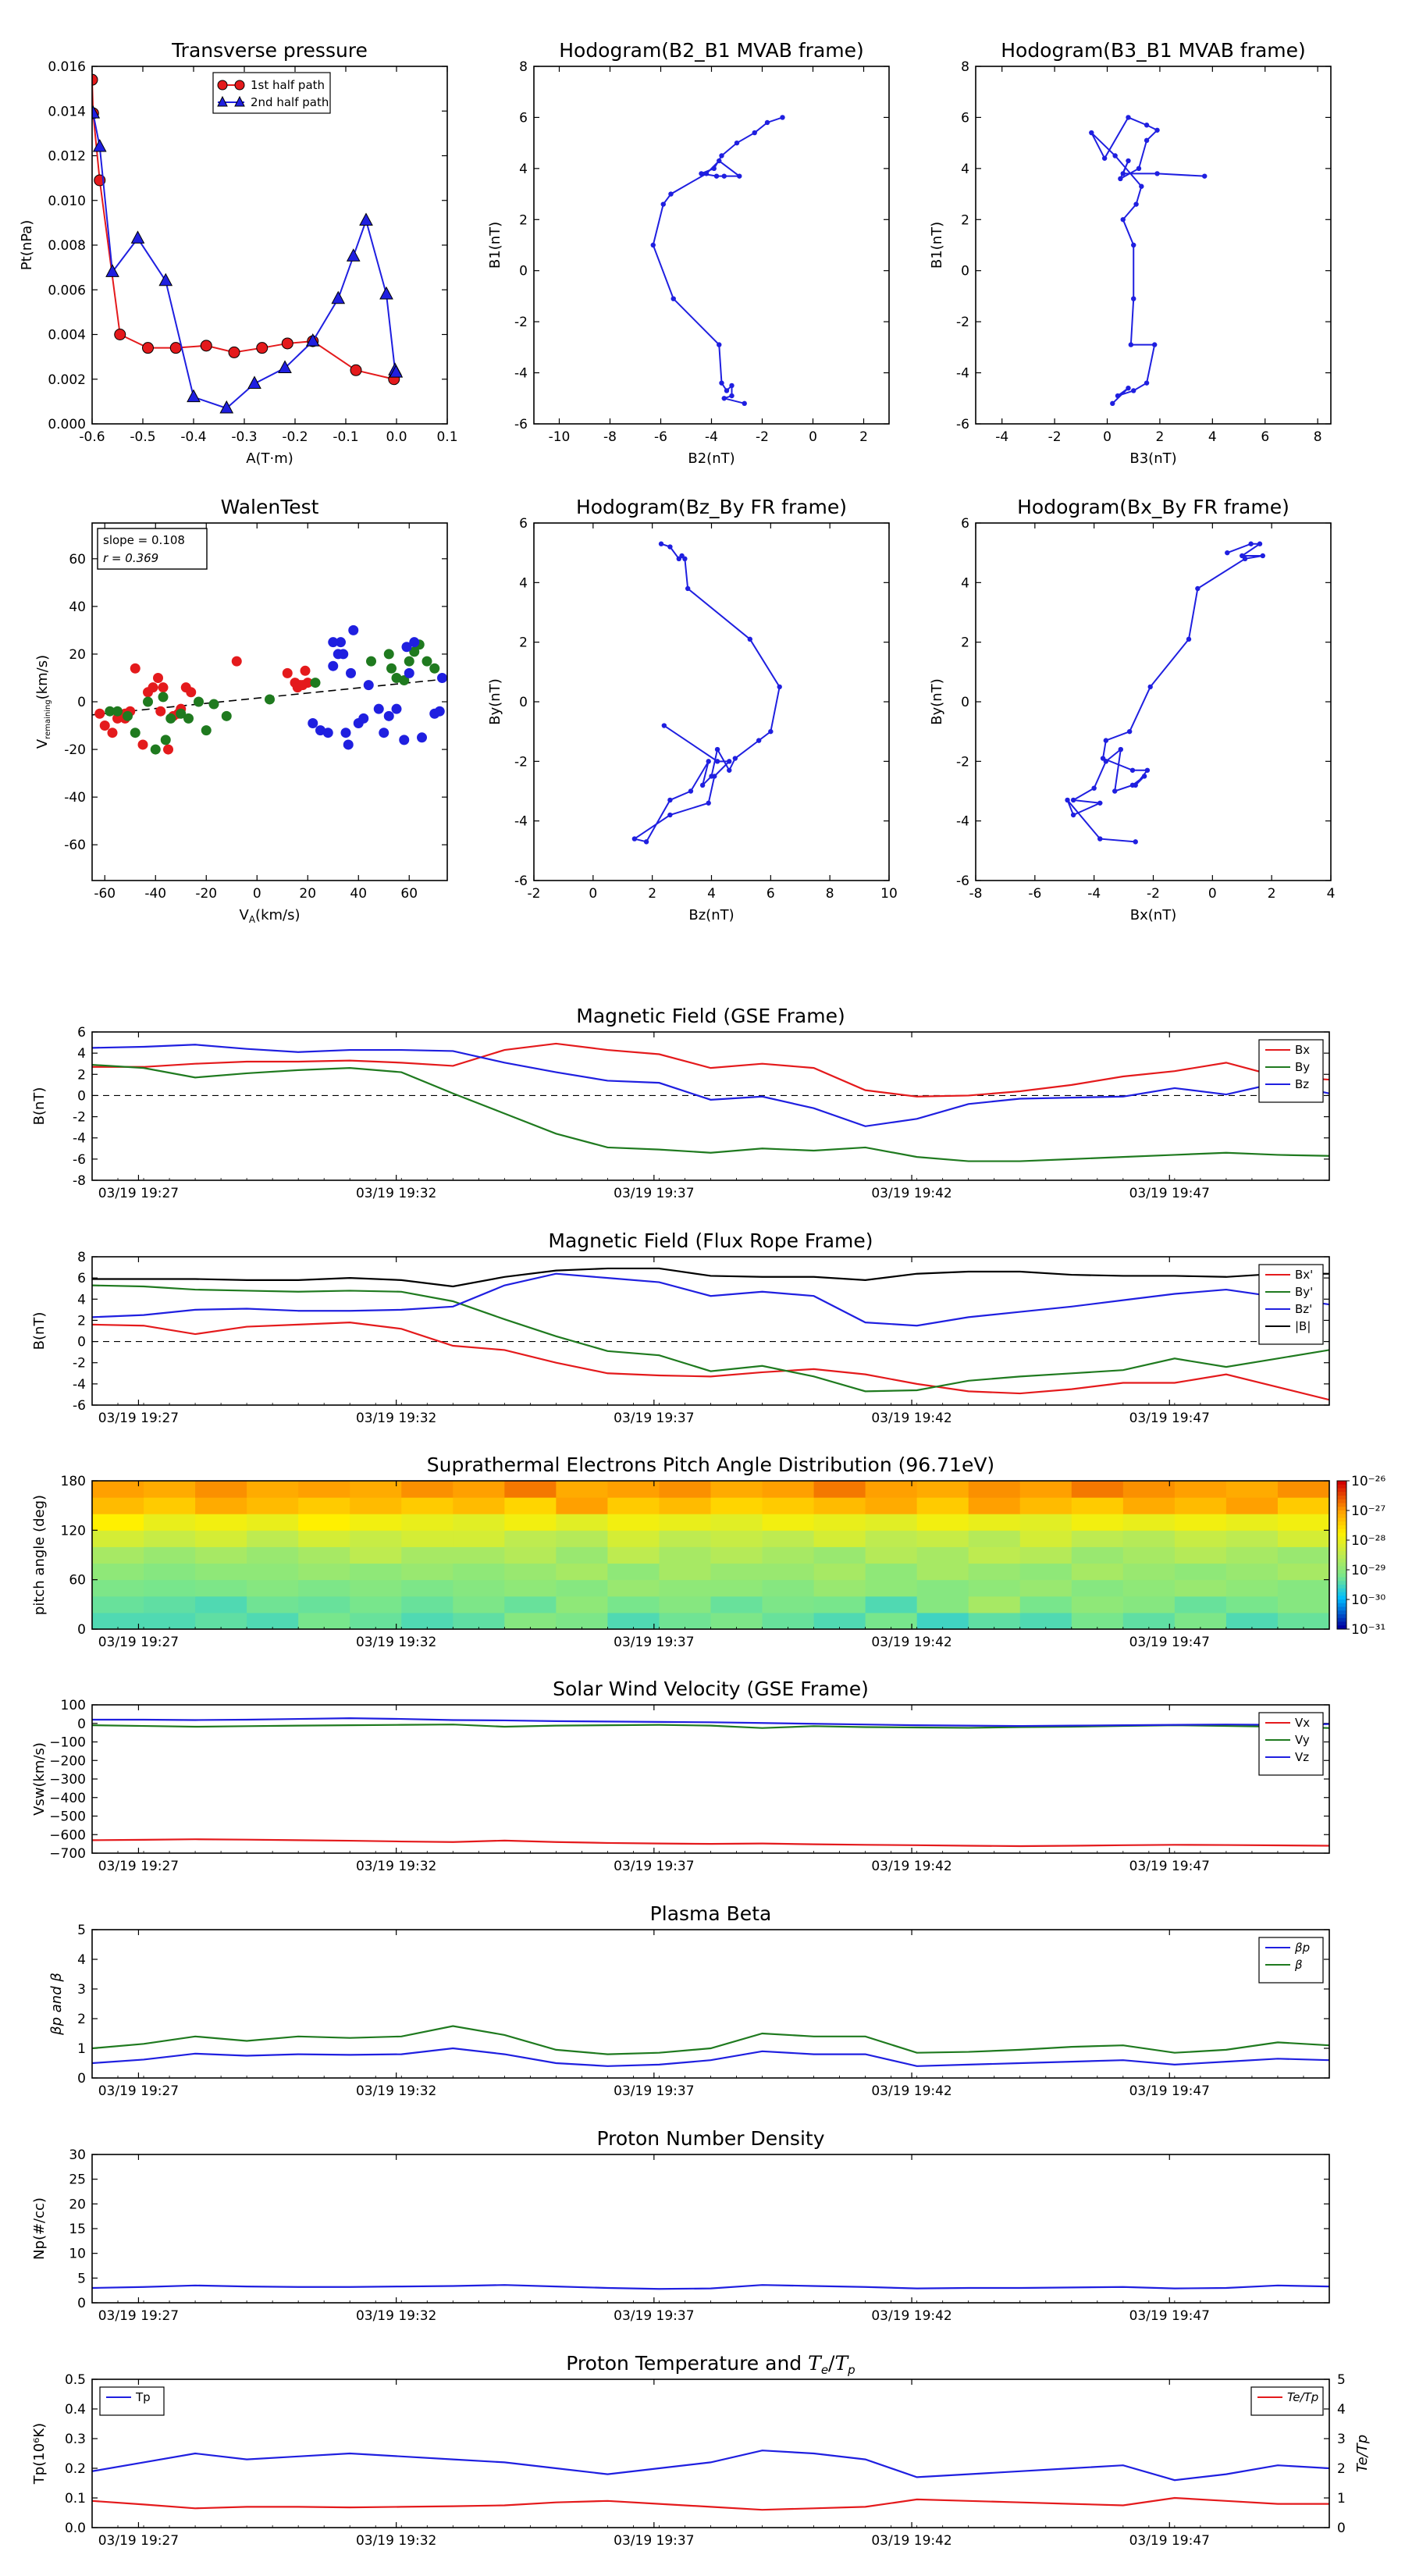 The height and width of the screenshot is (2576, 1405). Describe the element at coordinates (1368, 1570) in the screenshot. I see `colorbar-label: 10⁻²⁹` at that location.